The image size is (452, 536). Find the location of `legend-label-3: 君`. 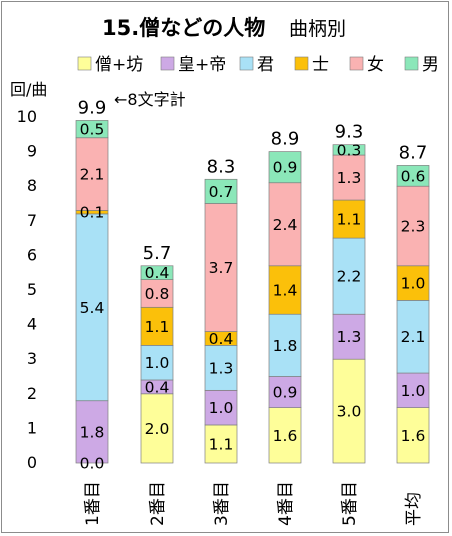

legend-label-3: 君 is located at coordinates (265, 65).